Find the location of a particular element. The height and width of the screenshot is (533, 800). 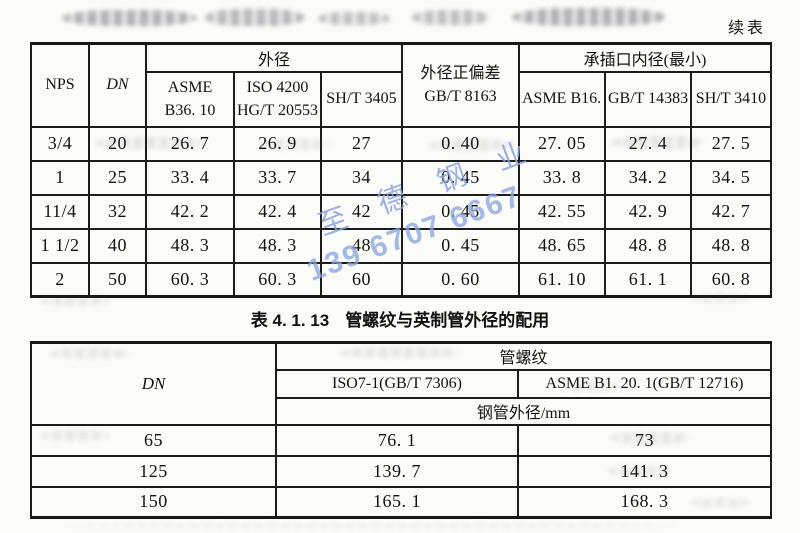

cell-gbt14383: 27. 4 is located at coordinates (648, 143).